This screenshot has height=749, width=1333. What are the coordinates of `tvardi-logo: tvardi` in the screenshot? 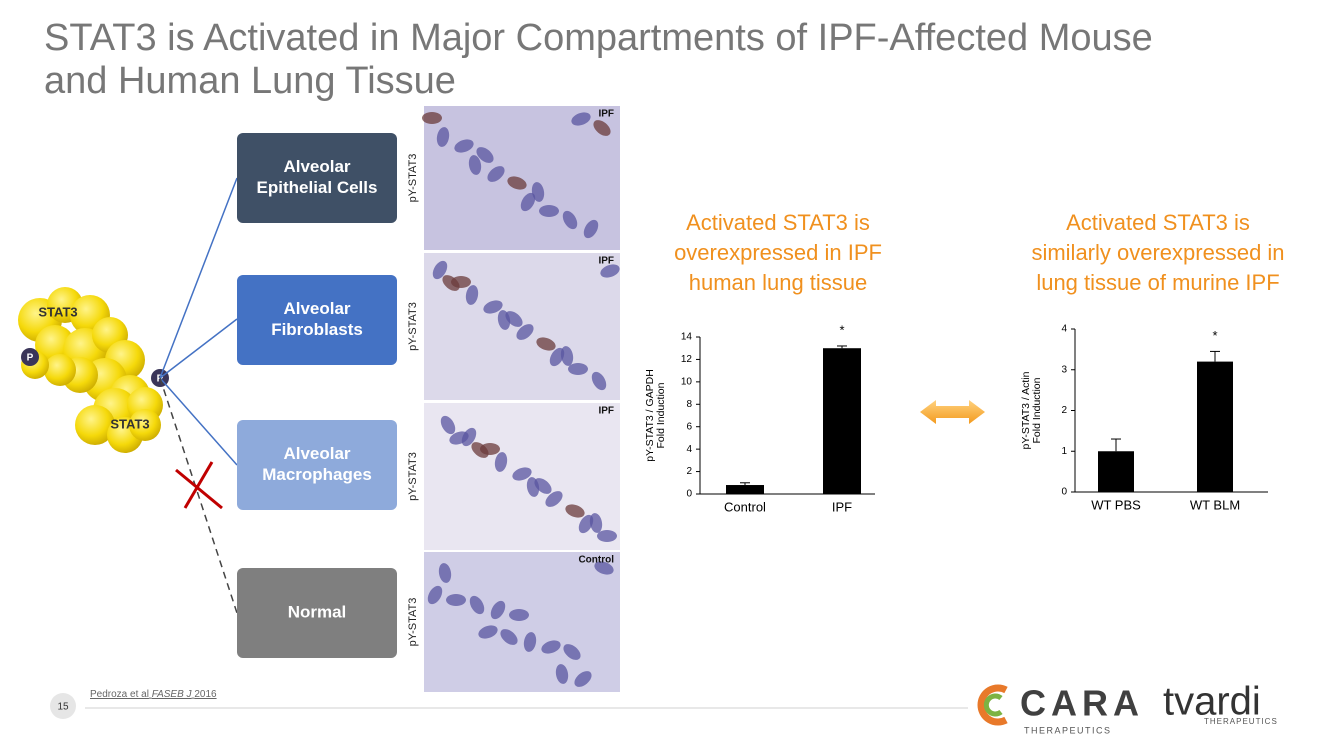 It's located at (1212, 702).